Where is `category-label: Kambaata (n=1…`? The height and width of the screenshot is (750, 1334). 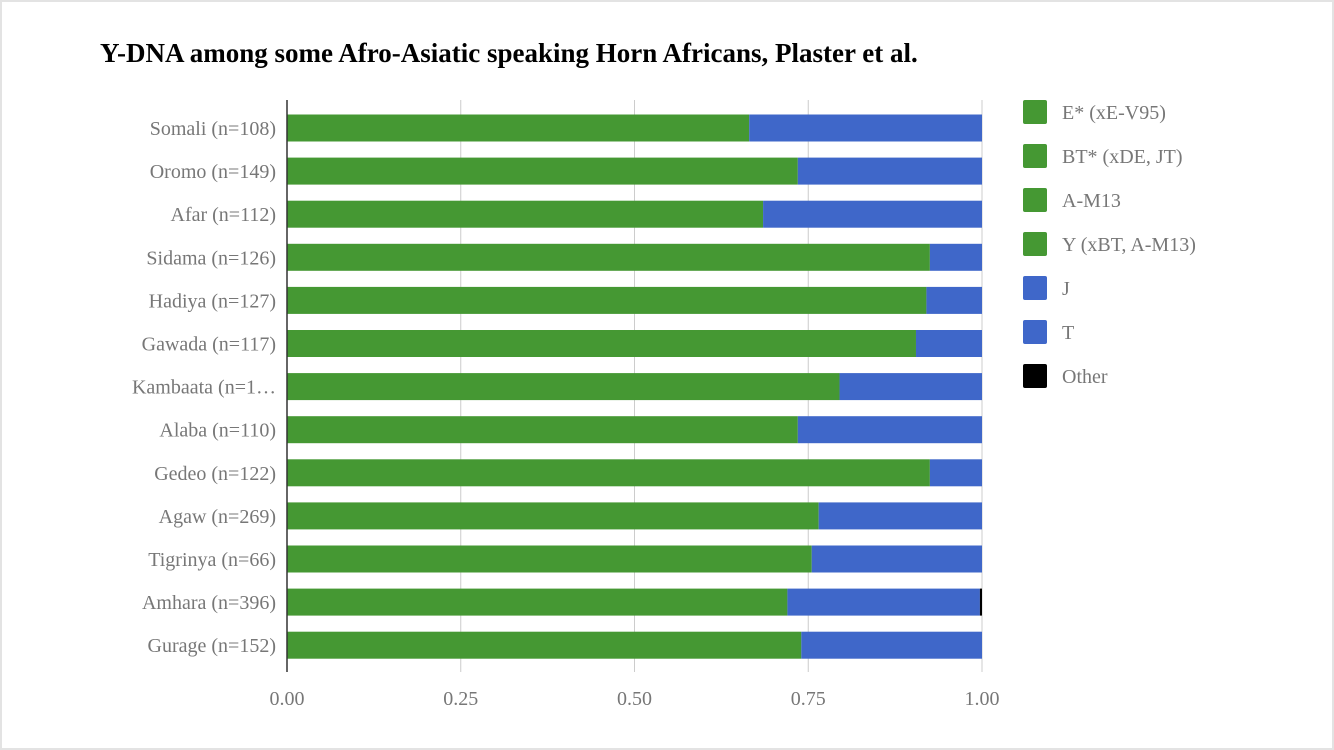 category-label: Kambaata (n=1… is located at coordinates (204, 388).